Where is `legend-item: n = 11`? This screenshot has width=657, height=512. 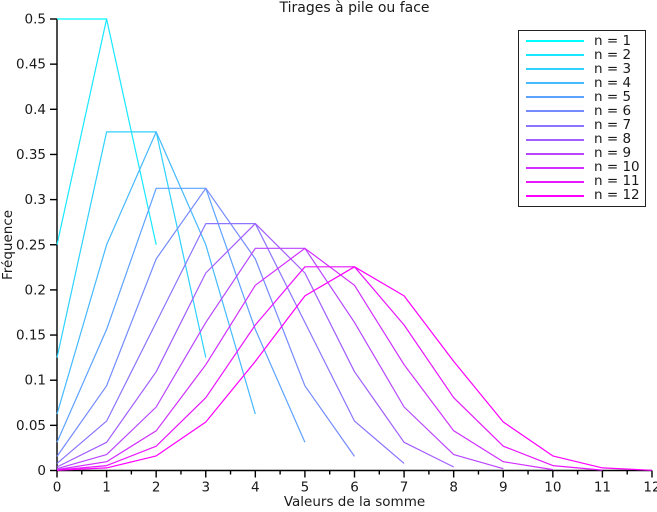 legend-item: n = 11 is located at coordinates (582, 181).